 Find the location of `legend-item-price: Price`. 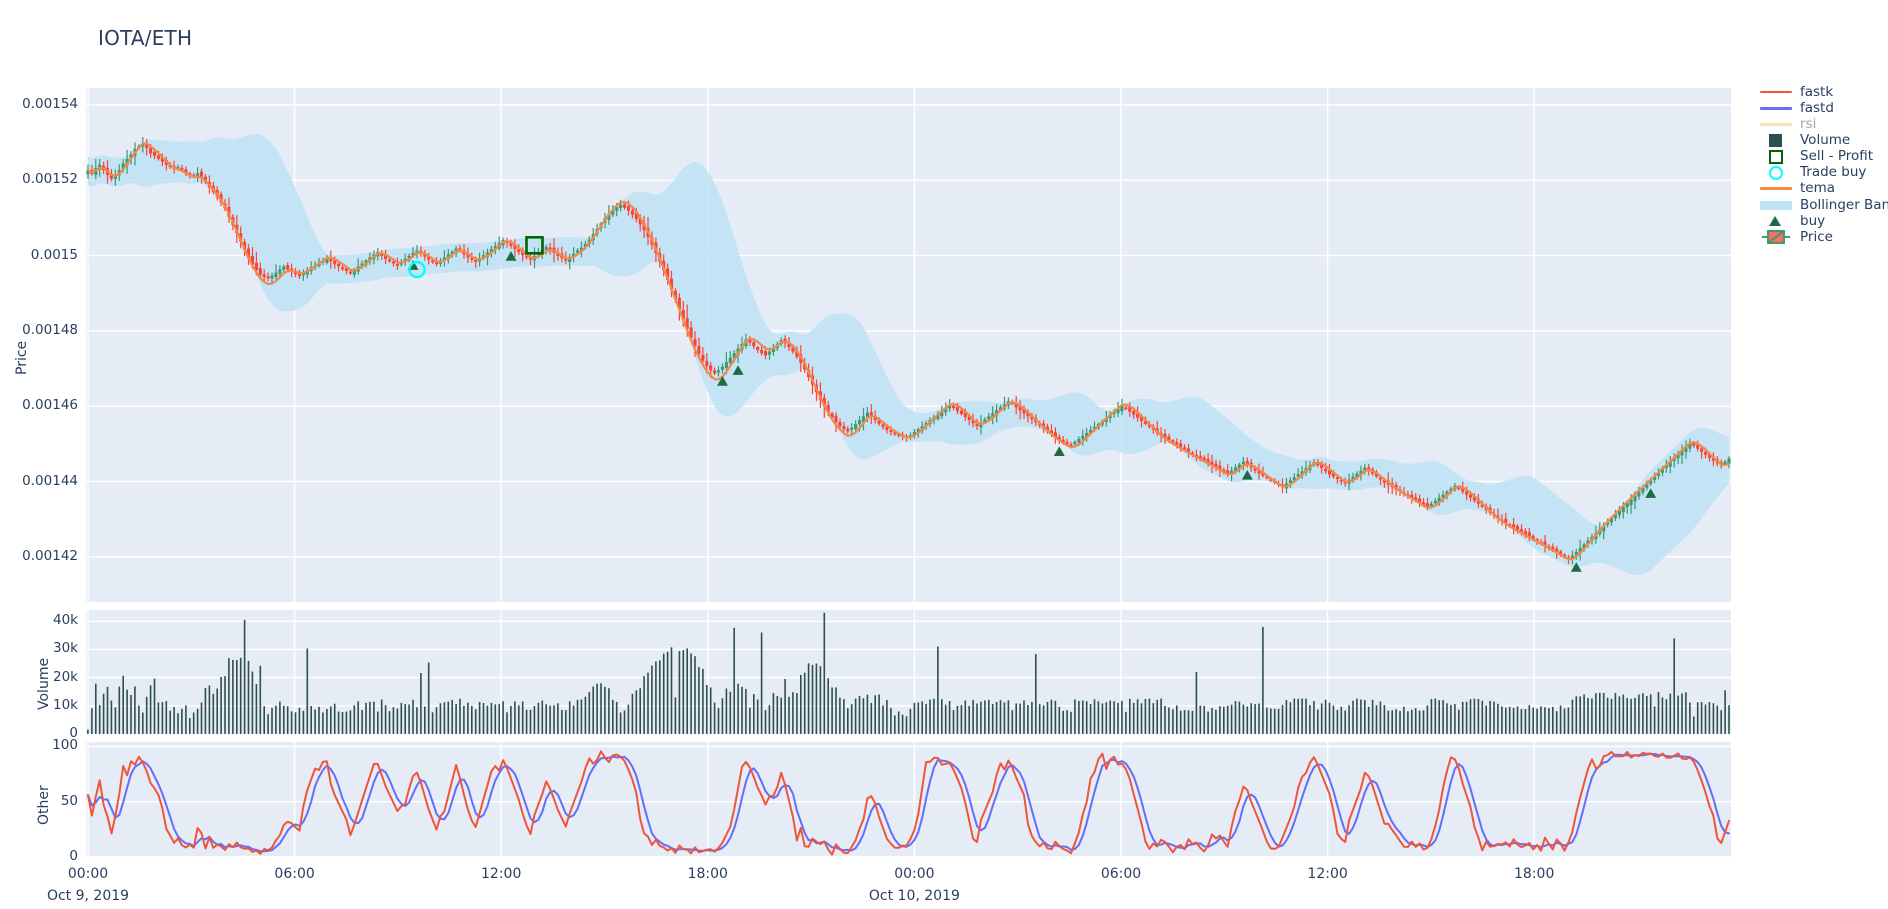

legend-item-price: Price is located at coordinates (1823, 237).